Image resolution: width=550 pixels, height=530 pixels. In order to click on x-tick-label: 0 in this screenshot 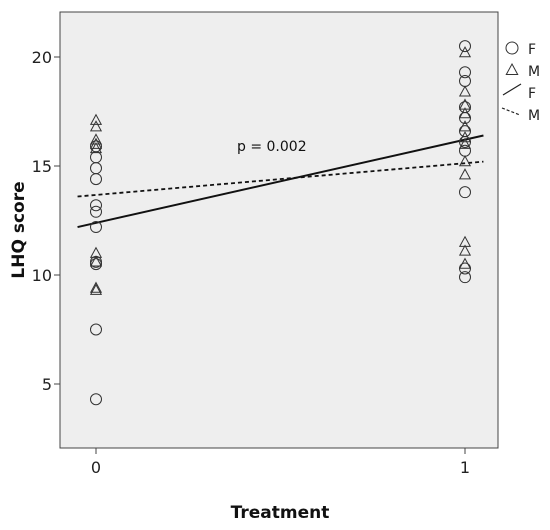, I will do `click(96, 467)`.